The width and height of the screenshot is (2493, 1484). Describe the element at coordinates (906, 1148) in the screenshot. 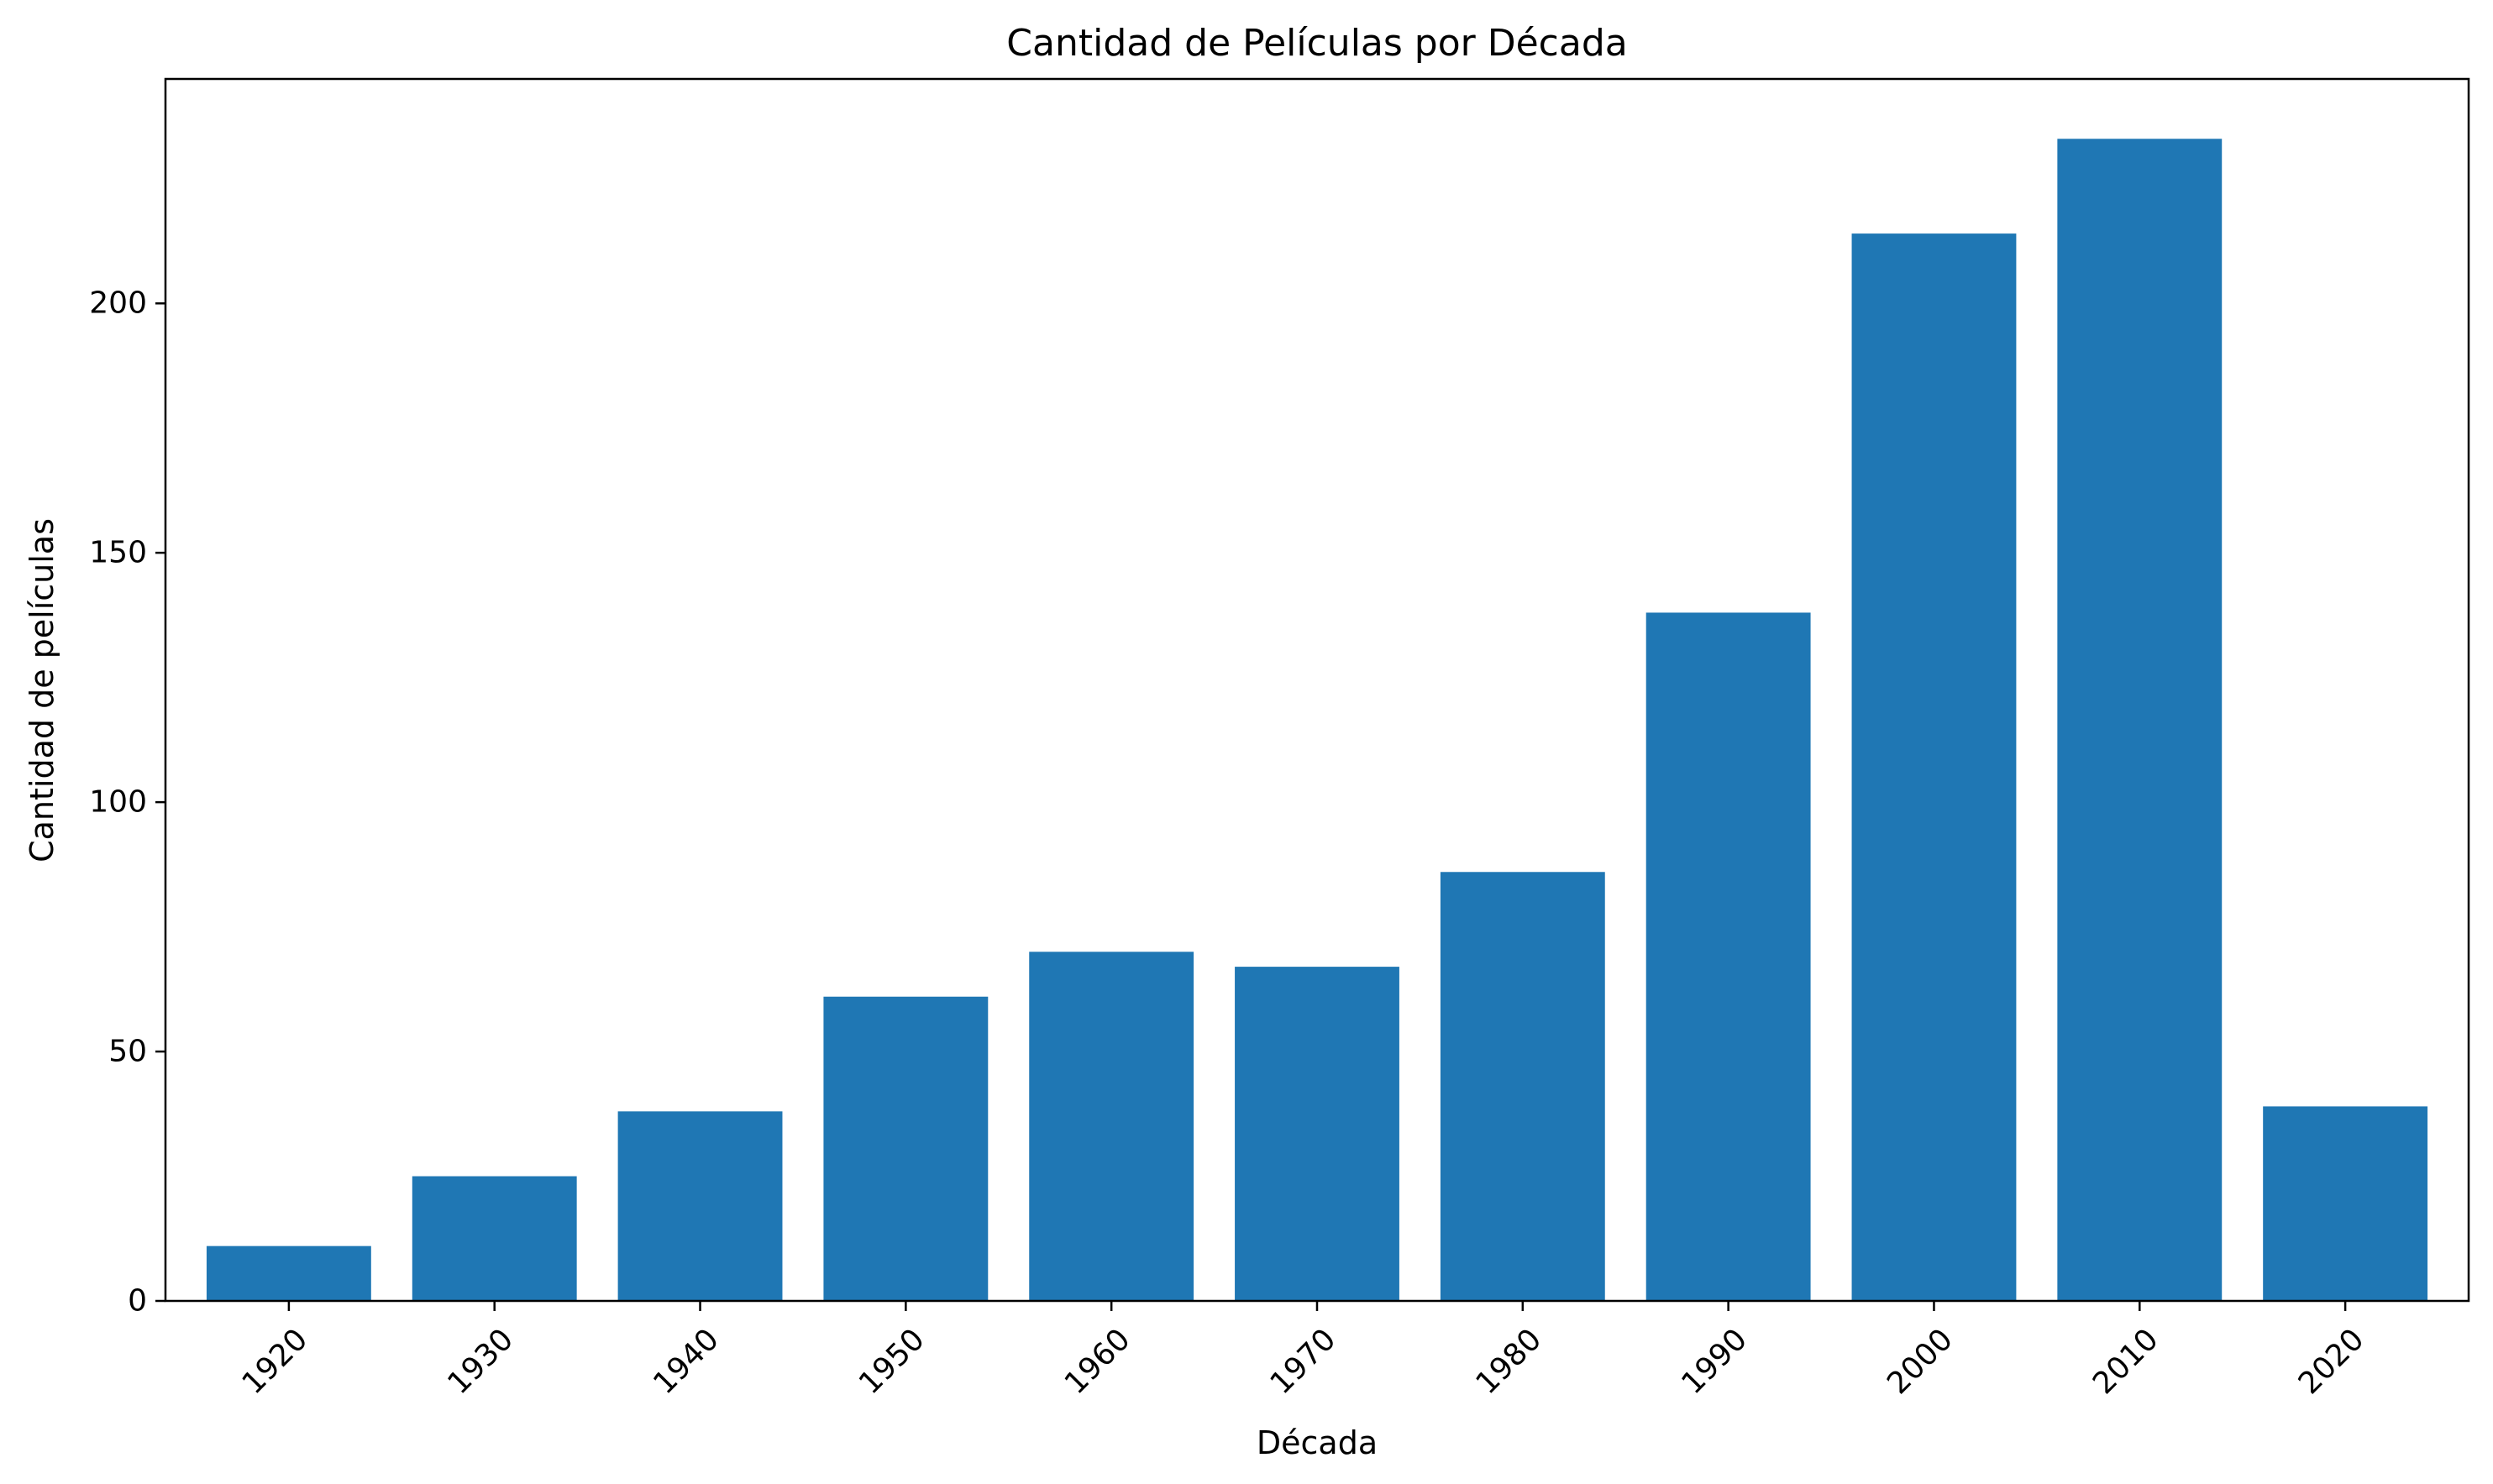

I see `bar-1950` at that location.